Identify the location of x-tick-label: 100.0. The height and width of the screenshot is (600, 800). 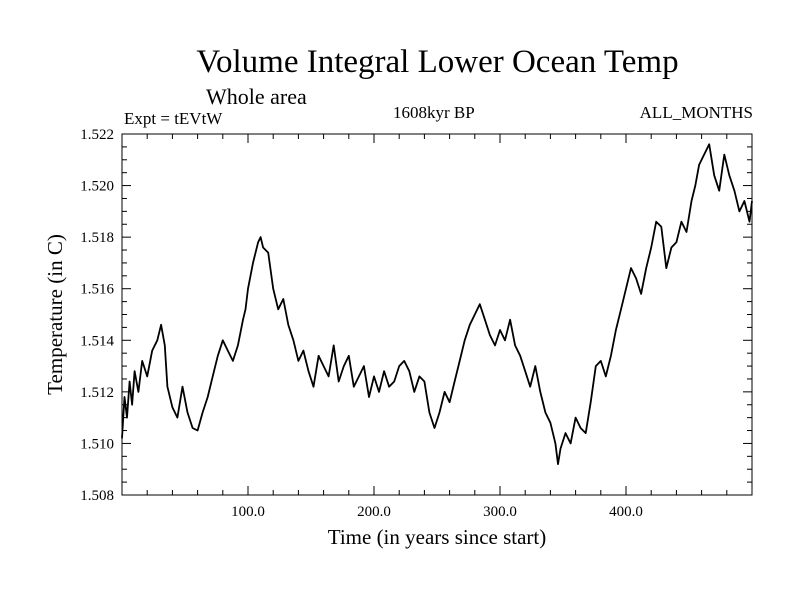
(248, 512).